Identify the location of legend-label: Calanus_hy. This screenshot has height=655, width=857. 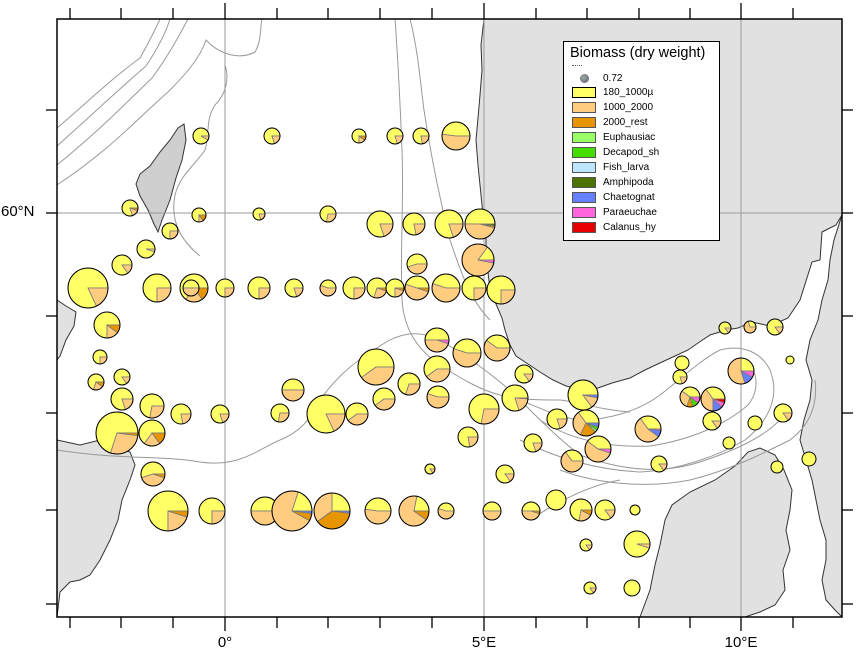
(629, 227).